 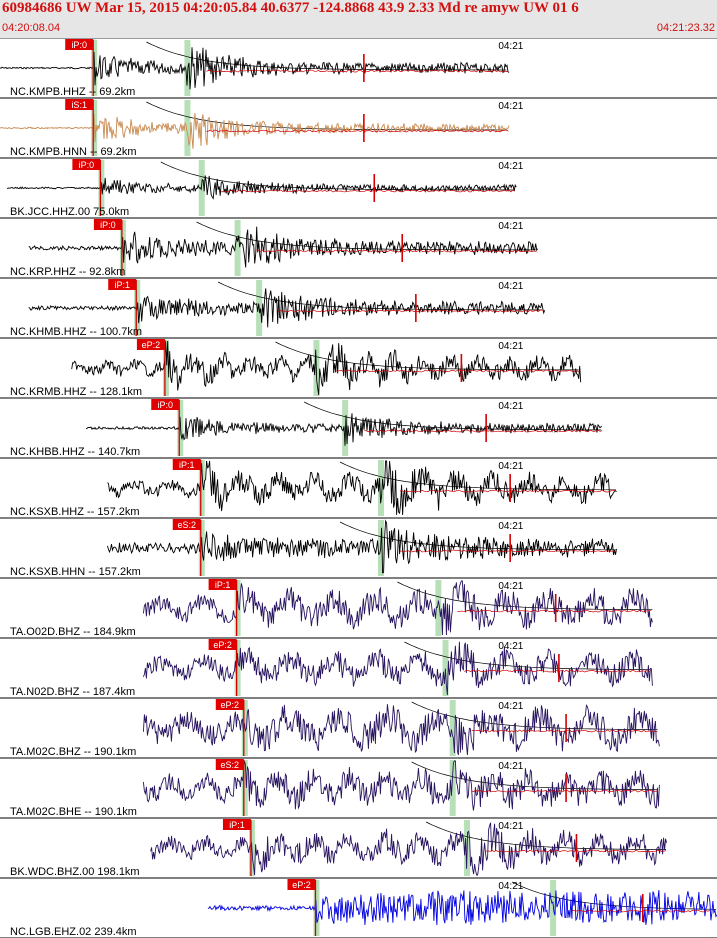 What do you see at coordinates (525, 596) in the screenshot?
I see `coda-curve` at bounding box center [525, 596].